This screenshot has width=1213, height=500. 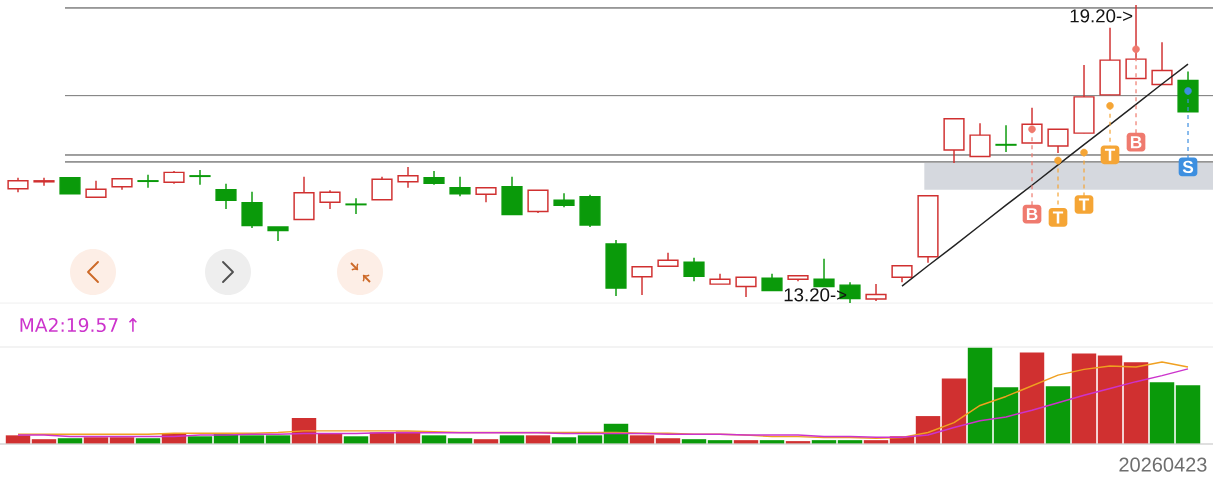 I want to click on annotation: 19.20->, so click(x=1101, y=16).